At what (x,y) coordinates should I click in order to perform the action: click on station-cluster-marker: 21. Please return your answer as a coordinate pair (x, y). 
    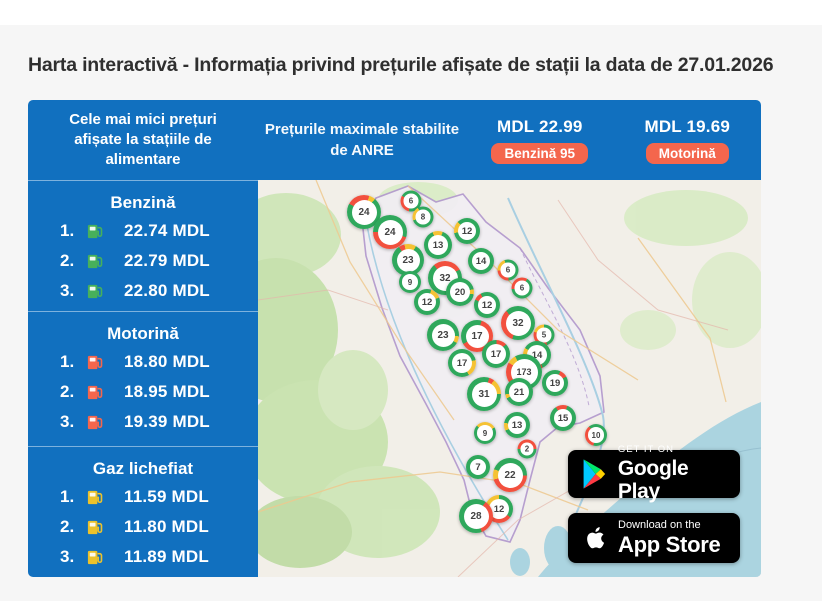
    Looking at the image, I should click on (519, 392).